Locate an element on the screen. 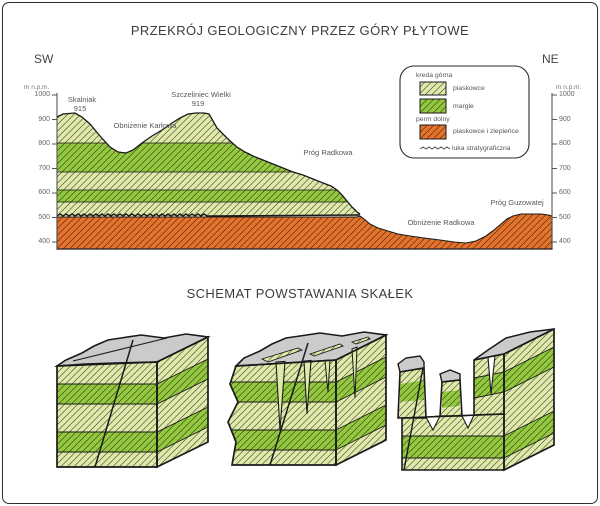 This screenshot has width=600, height=506. legend-swatch-permian is located at coordinates (433, 132).